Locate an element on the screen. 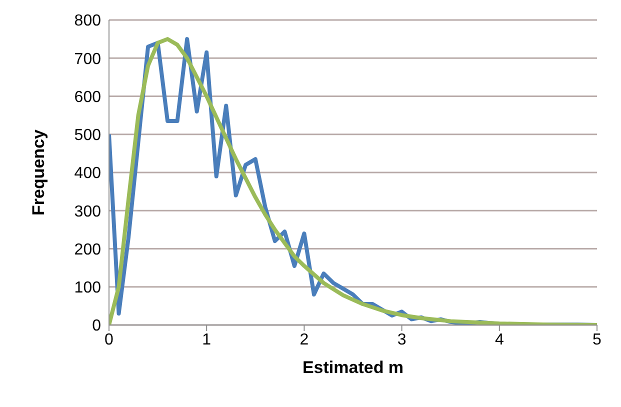 The width and height of the screenshot is (621, 407). x-tick-label: 5 is located at coordinates (597, 339).